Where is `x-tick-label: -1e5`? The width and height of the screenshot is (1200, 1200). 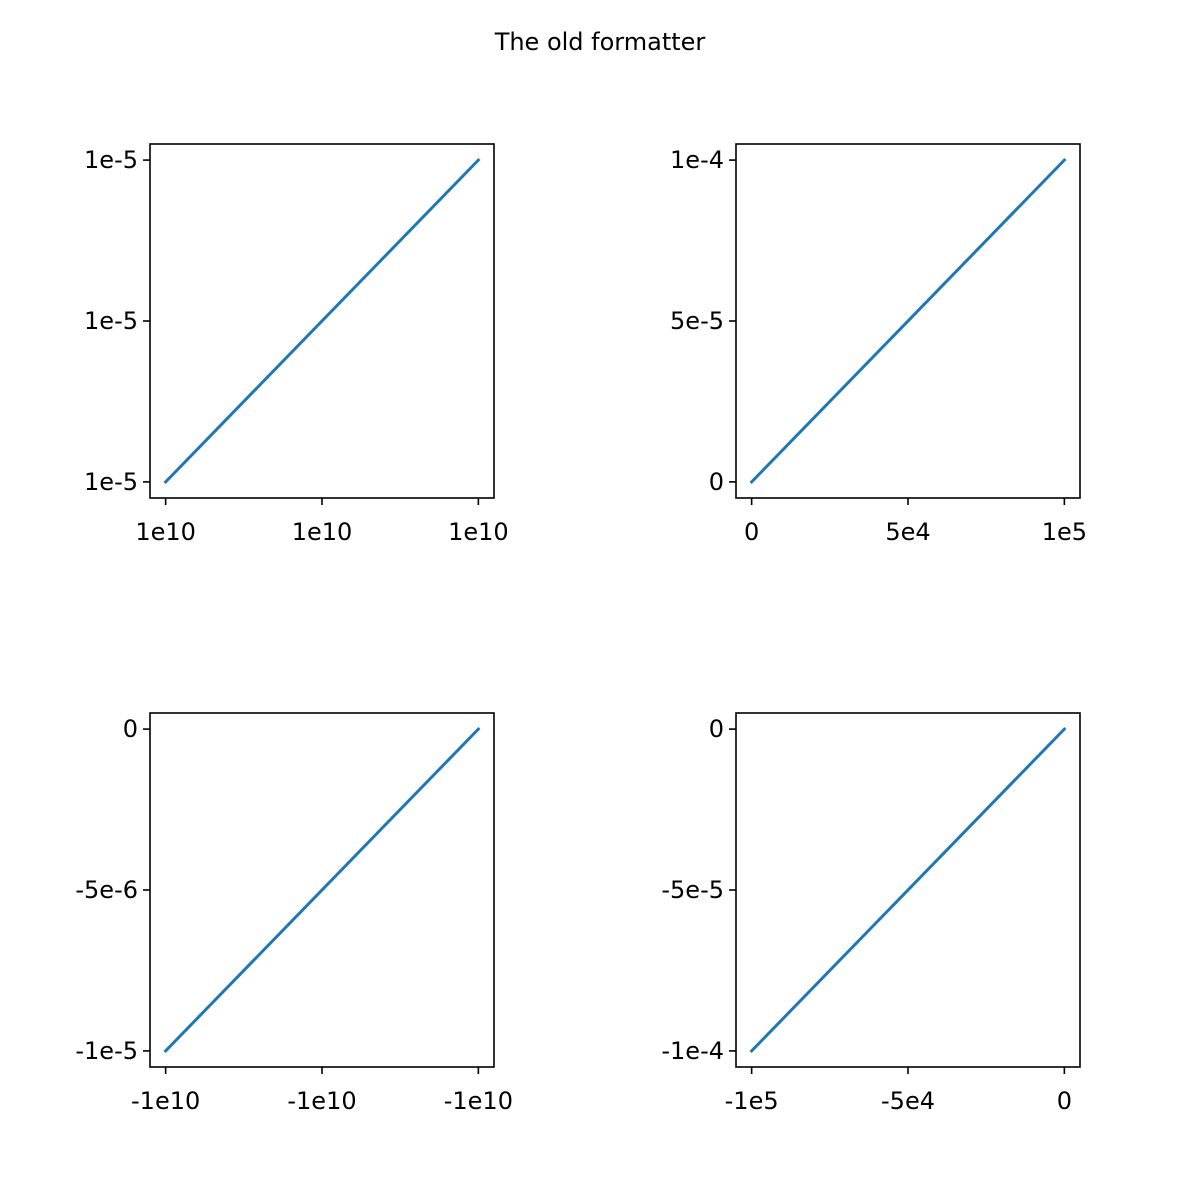
x-tick-label: -1e5 is located at coordinates (752, 1101).